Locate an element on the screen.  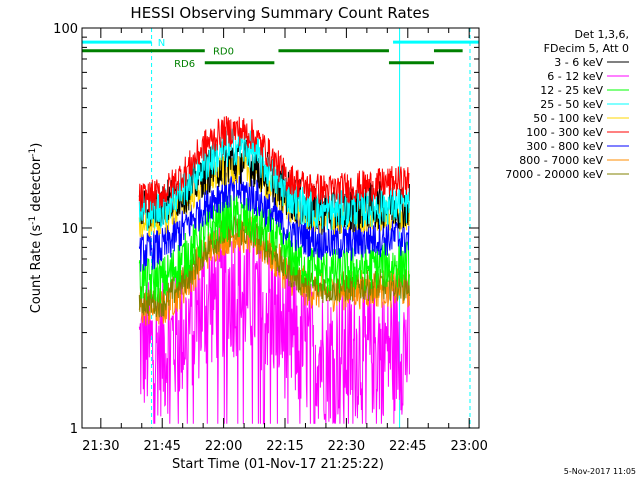
flag-label-rd0: RD0 is located at coordinates (223, 52).